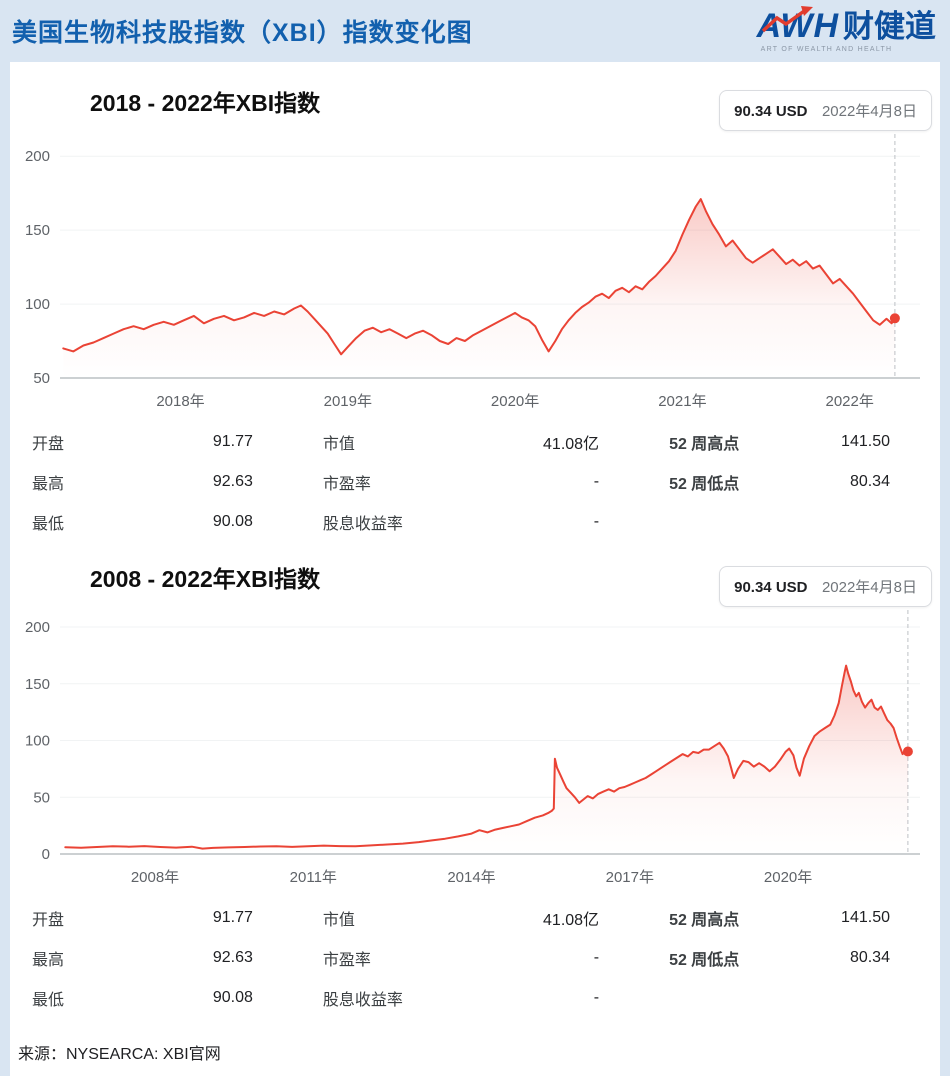  I want to click on x-axis-tick-label: 2011年, so click(313, 877).